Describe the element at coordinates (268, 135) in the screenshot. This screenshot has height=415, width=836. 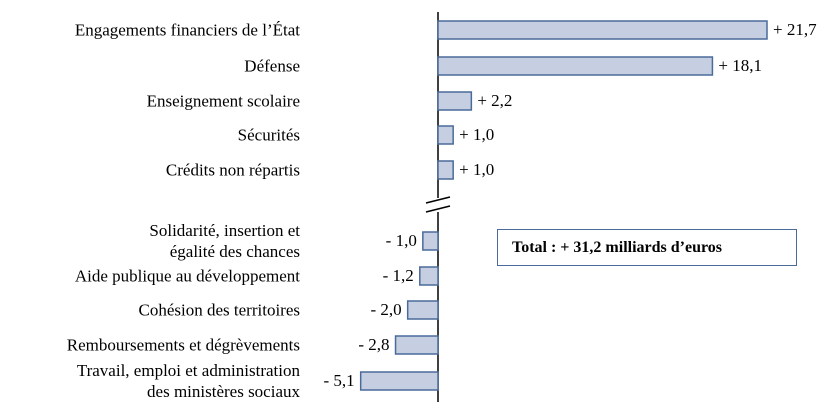
I see `category-label: Sécurités` at that location.